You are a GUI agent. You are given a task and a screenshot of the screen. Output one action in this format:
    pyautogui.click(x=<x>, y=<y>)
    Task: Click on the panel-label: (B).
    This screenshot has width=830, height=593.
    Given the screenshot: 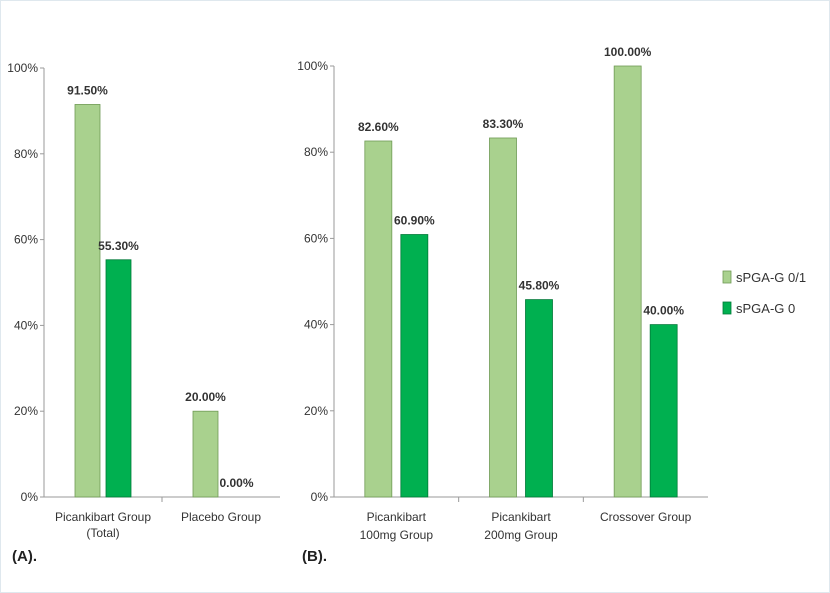 What is the action you would take?
    pyautogui.click(x=314, y=556)
    